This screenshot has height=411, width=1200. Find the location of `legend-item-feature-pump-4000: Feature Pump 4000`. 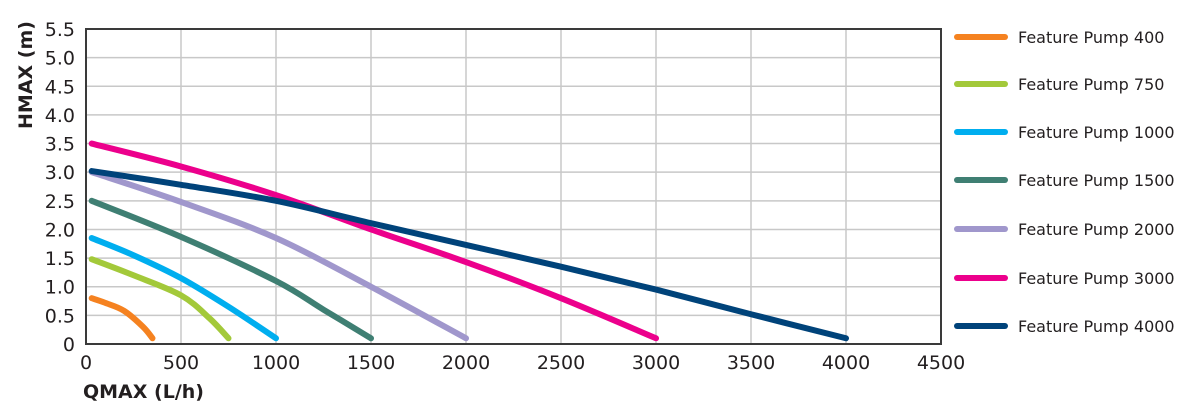

legend-item-feature-pump-4000: Feature Pump 4000 is located at coordinates (1064, 326).